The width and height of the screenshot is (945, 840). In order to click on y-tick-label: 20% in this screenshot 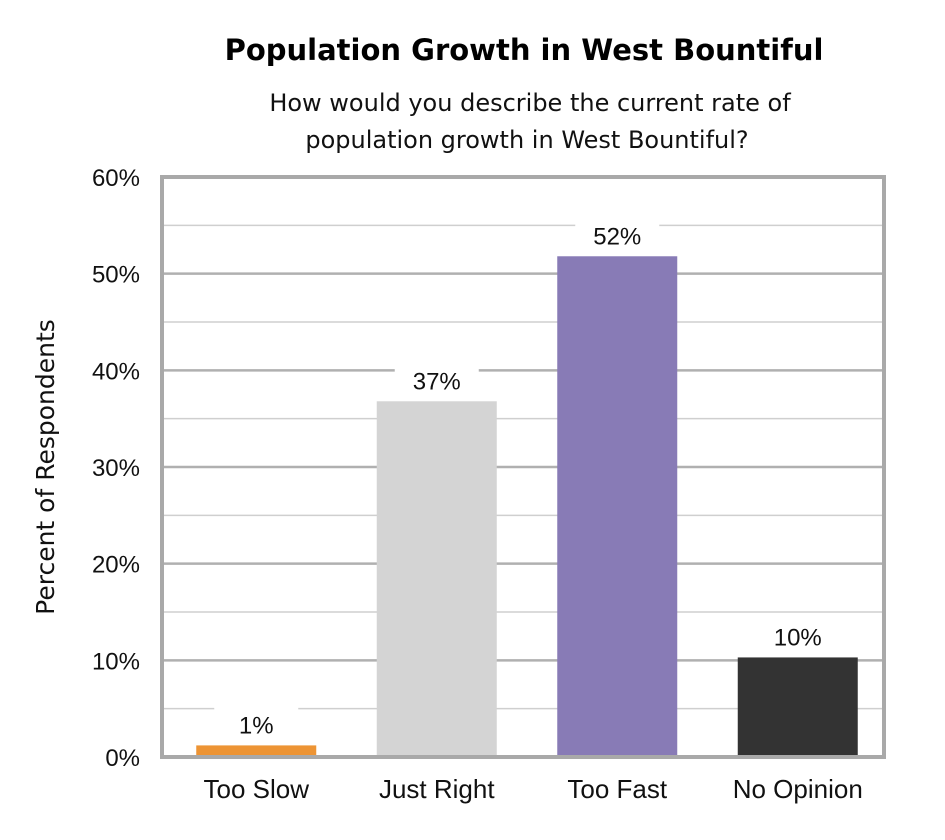, I will do `click(116, 565)`.